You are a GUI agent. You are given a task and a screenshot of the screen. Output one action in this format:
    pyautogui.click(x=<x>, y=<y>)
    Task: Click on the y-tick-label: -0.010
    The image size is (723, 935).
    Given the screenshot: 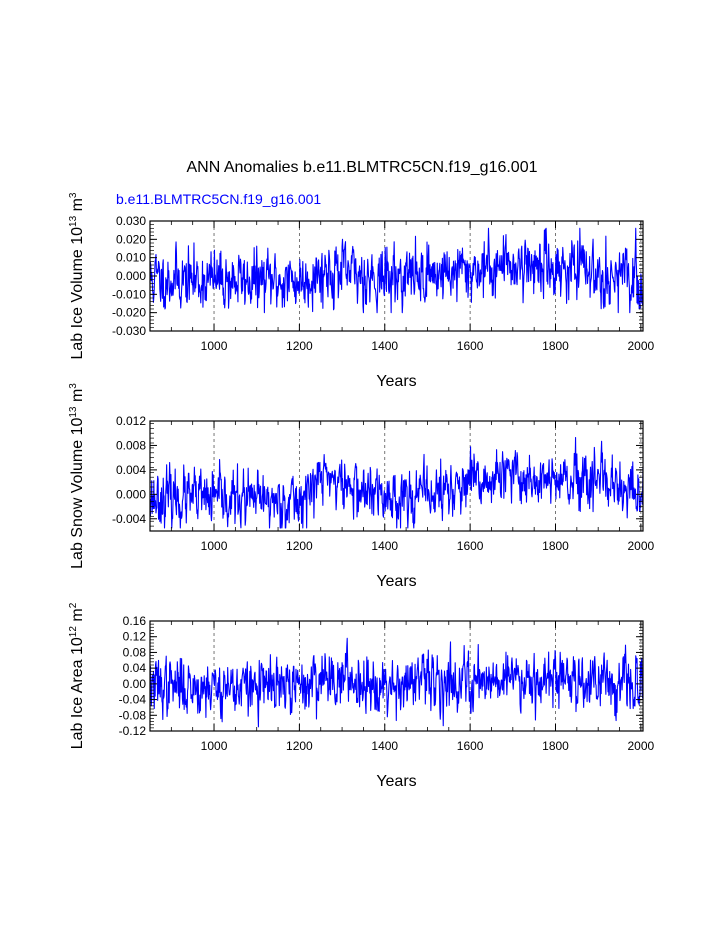 What is the action you would take?
    pyautogui.click(x=129, y=294)
    